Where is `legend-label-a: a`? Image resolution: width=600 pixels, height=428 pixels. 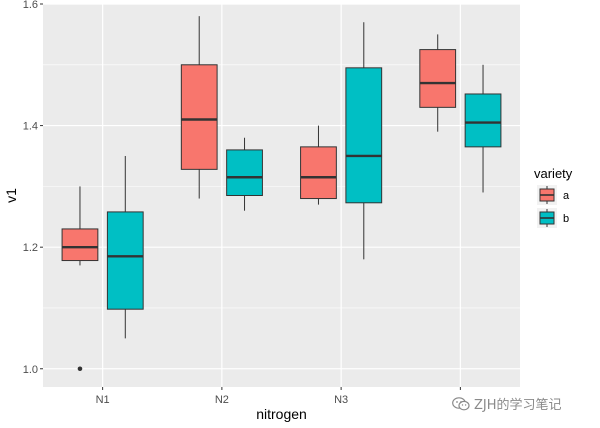 legend-label-a: a is located at coordinates (566, 196).